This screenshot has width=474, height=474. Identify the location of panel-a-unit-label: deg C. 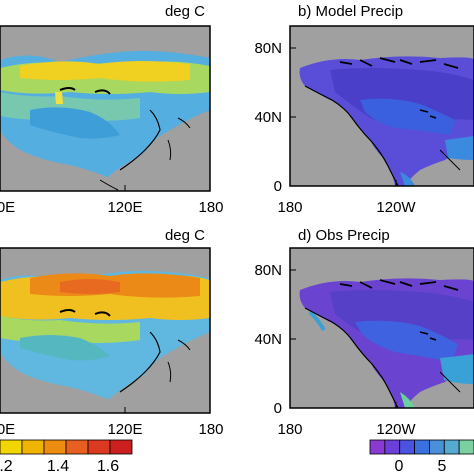
(185, 11).